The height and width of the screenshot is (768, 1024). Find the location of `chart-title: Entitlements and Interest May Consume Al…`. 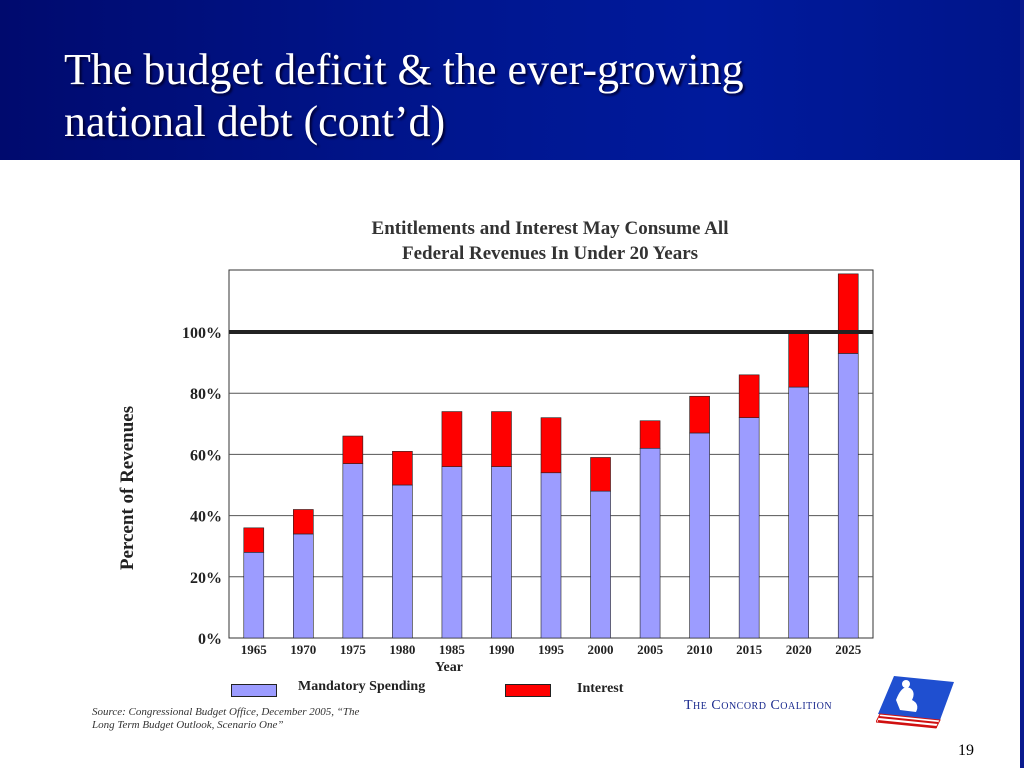

chart-title: Entitlements and Interest May Consume Al… is located at coordinates (550, 241).